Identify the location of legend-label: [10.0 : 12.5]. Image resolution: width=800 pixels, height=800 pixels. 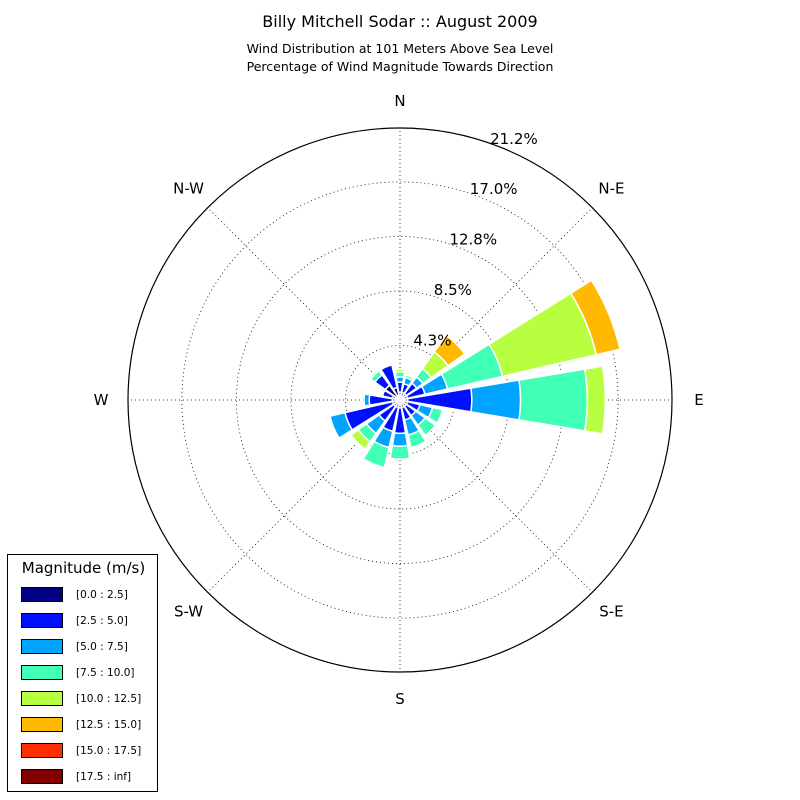
(109, 699).